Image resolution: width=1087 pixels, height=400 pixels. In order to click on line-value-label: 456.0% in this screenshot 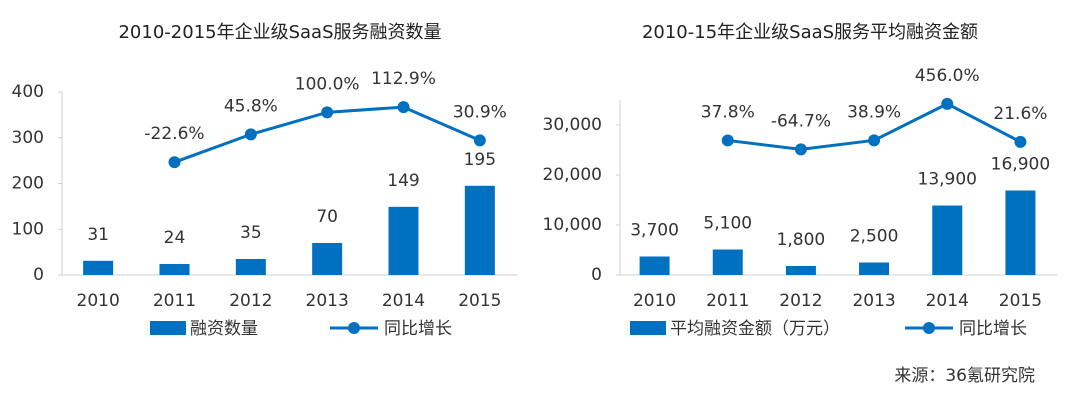, I will do `click(947, 76)`.